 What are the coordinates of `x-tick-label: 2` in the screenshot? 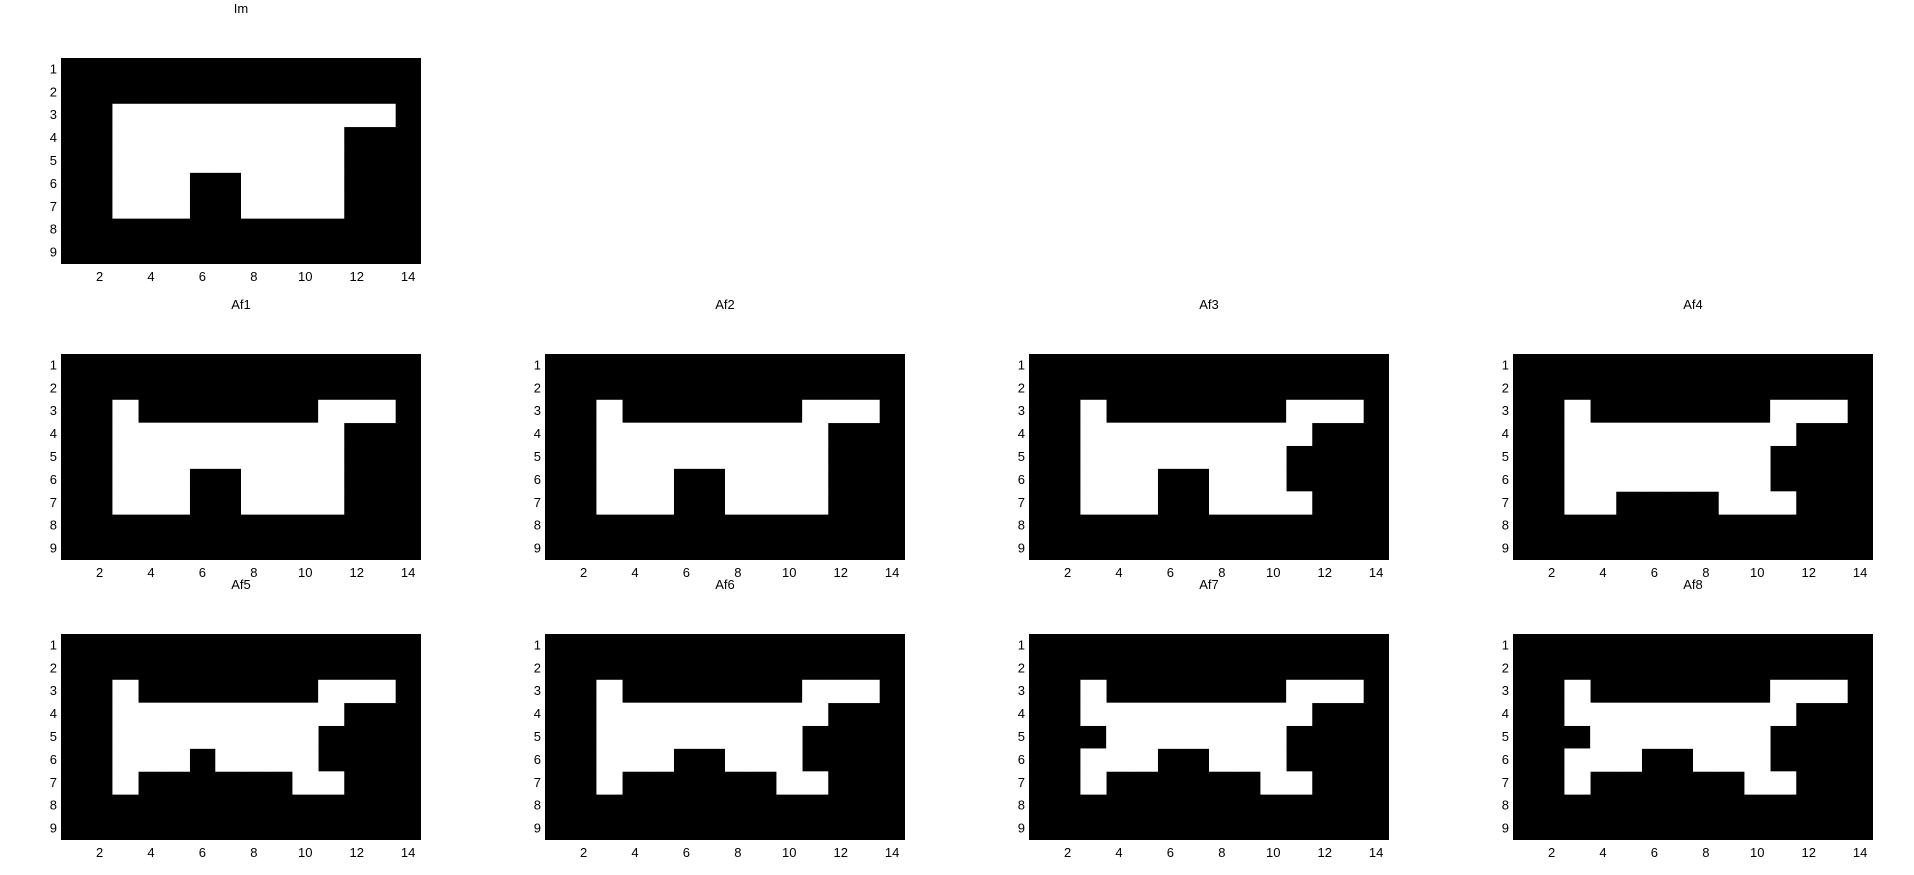 It's located at (1067, 572).